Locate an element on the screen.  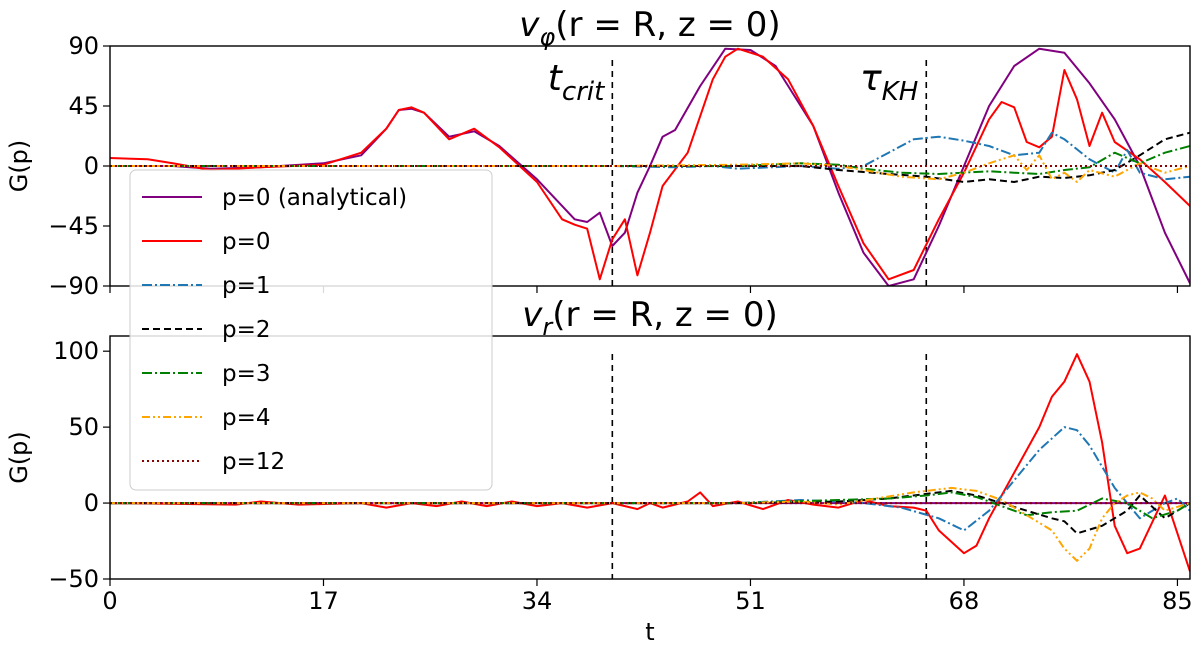
x-tick-label: 85 is located at coordinates (1177, 601).